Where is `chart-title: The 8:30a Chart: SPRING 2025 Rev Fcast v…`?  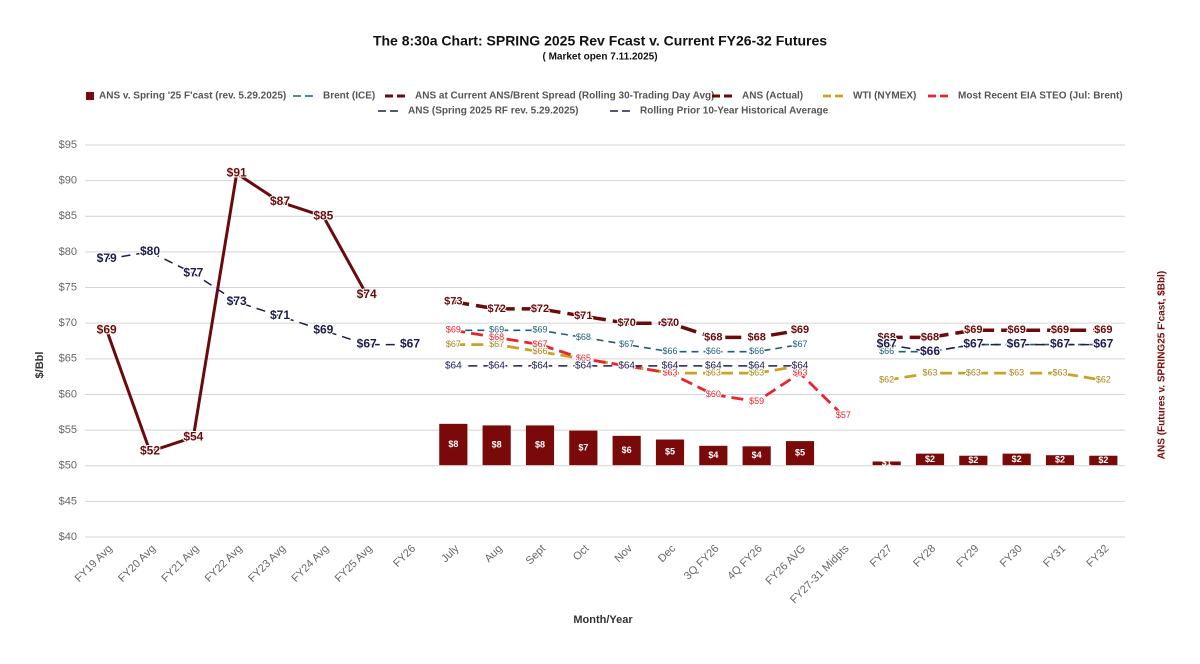 chart-title: The 8:30a Chart: SPRING 2025 Rev Fcast v… is located at coordinates (600, 41).